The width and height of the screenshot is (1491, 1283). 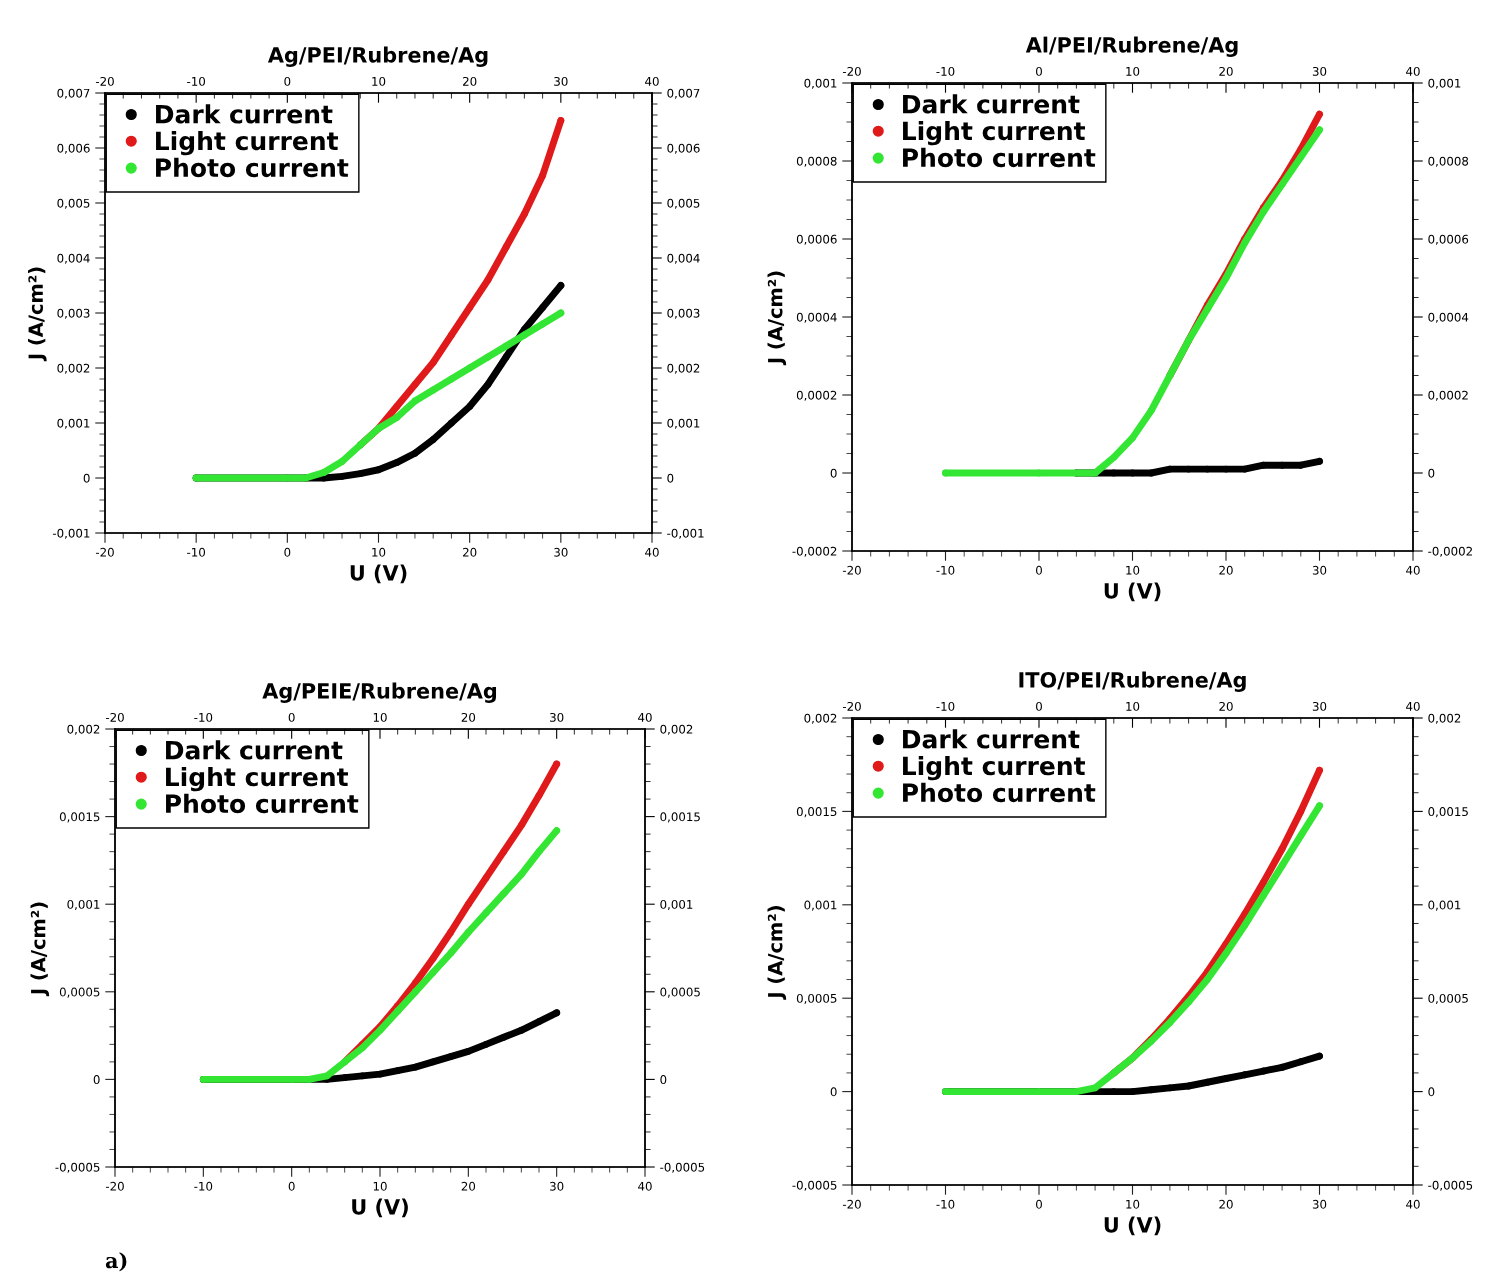 I want to click on chart-title: Al/PEI/Rubrene/Ag, so click(x=1131, y=46).